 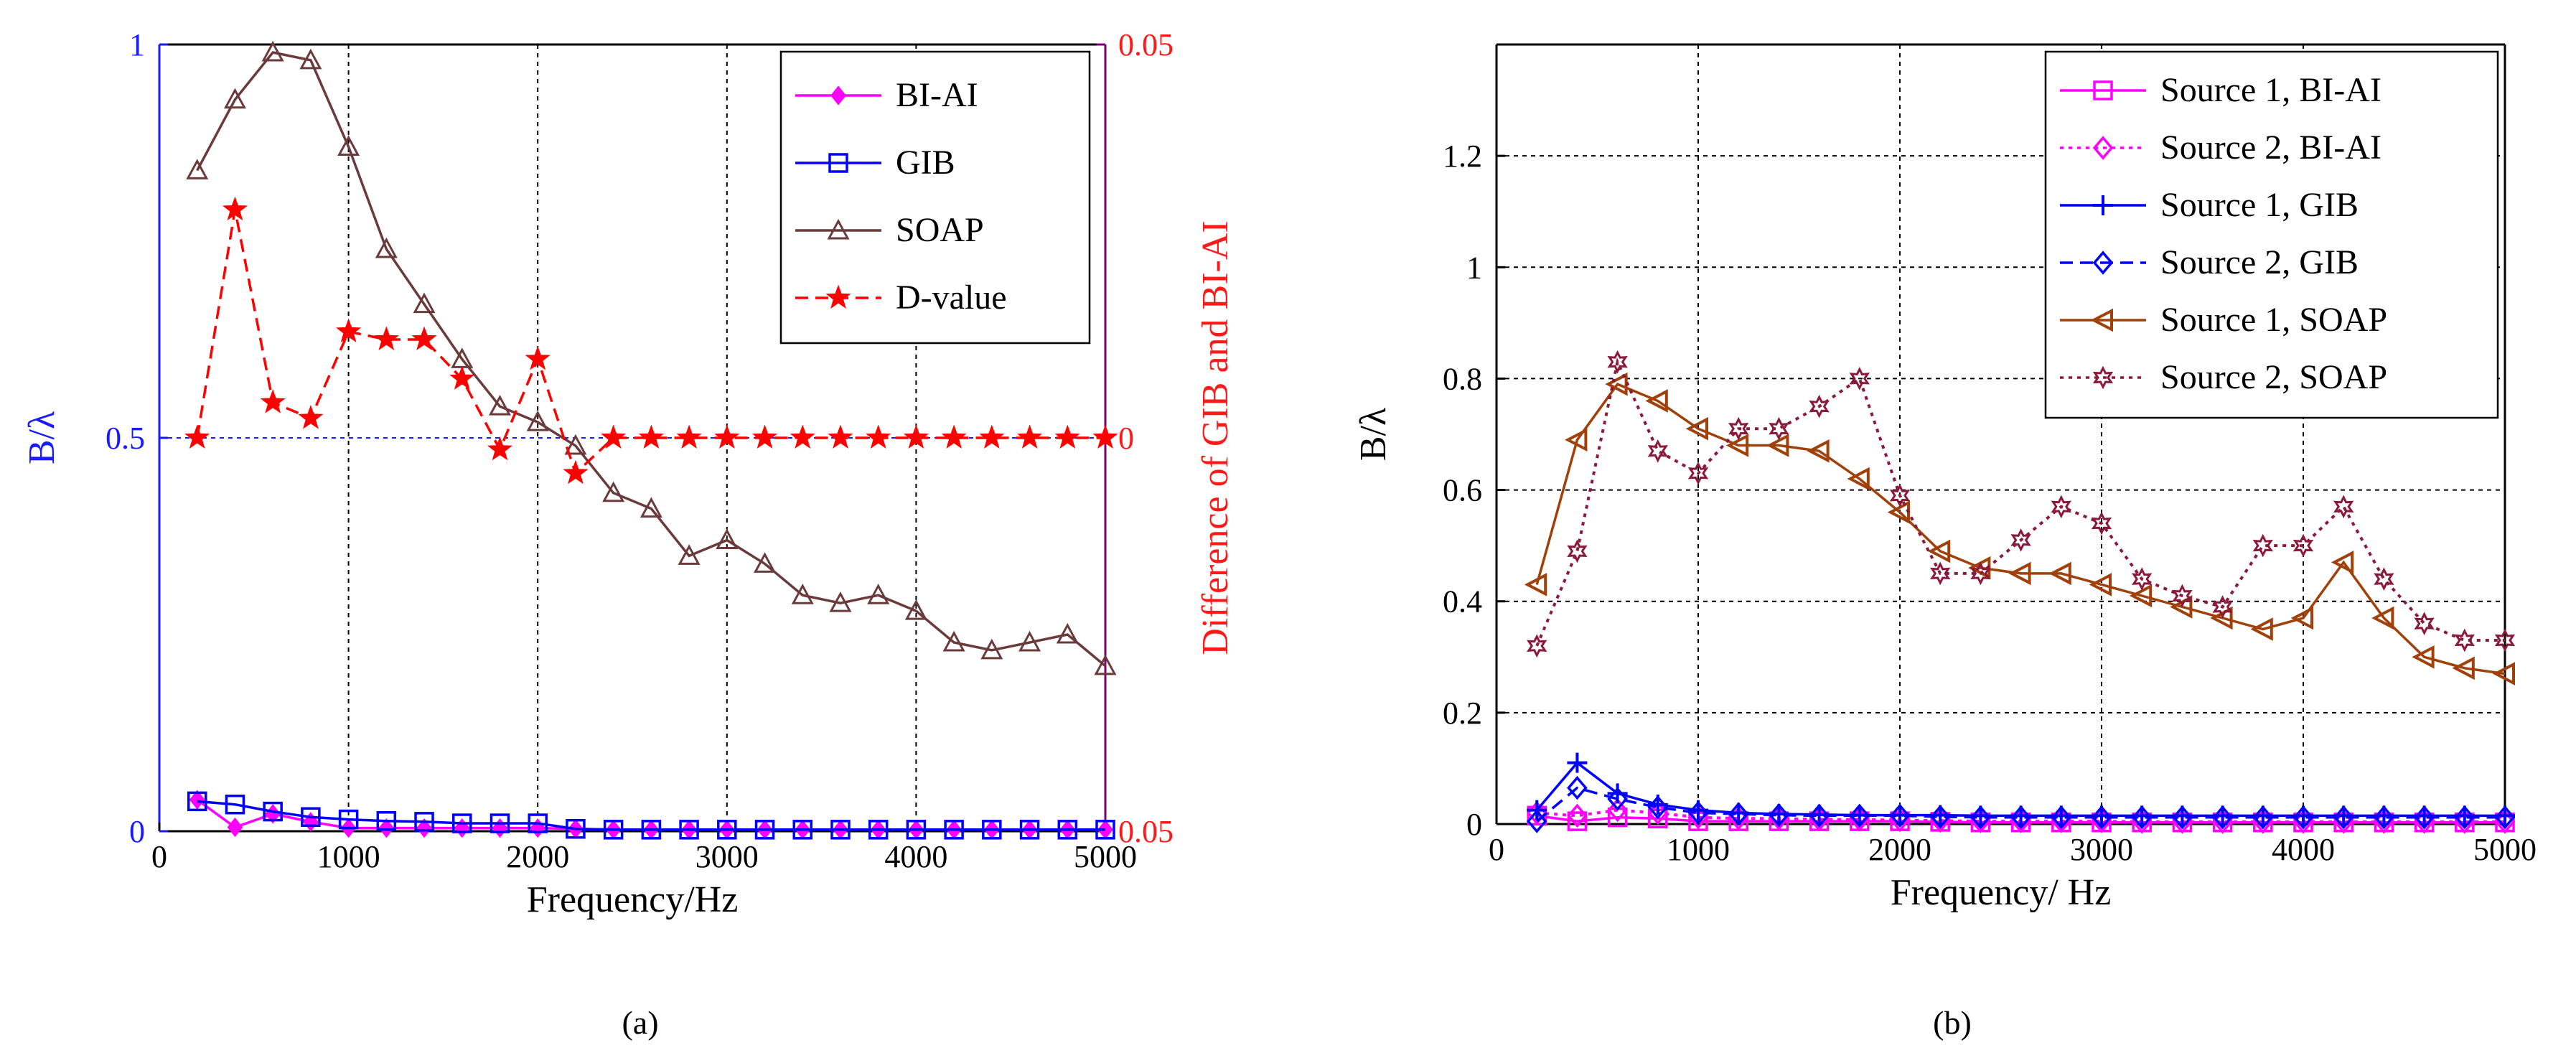 I want to click on x-axis-title: Frequency/ Hz, so click(x=2002, y=893).